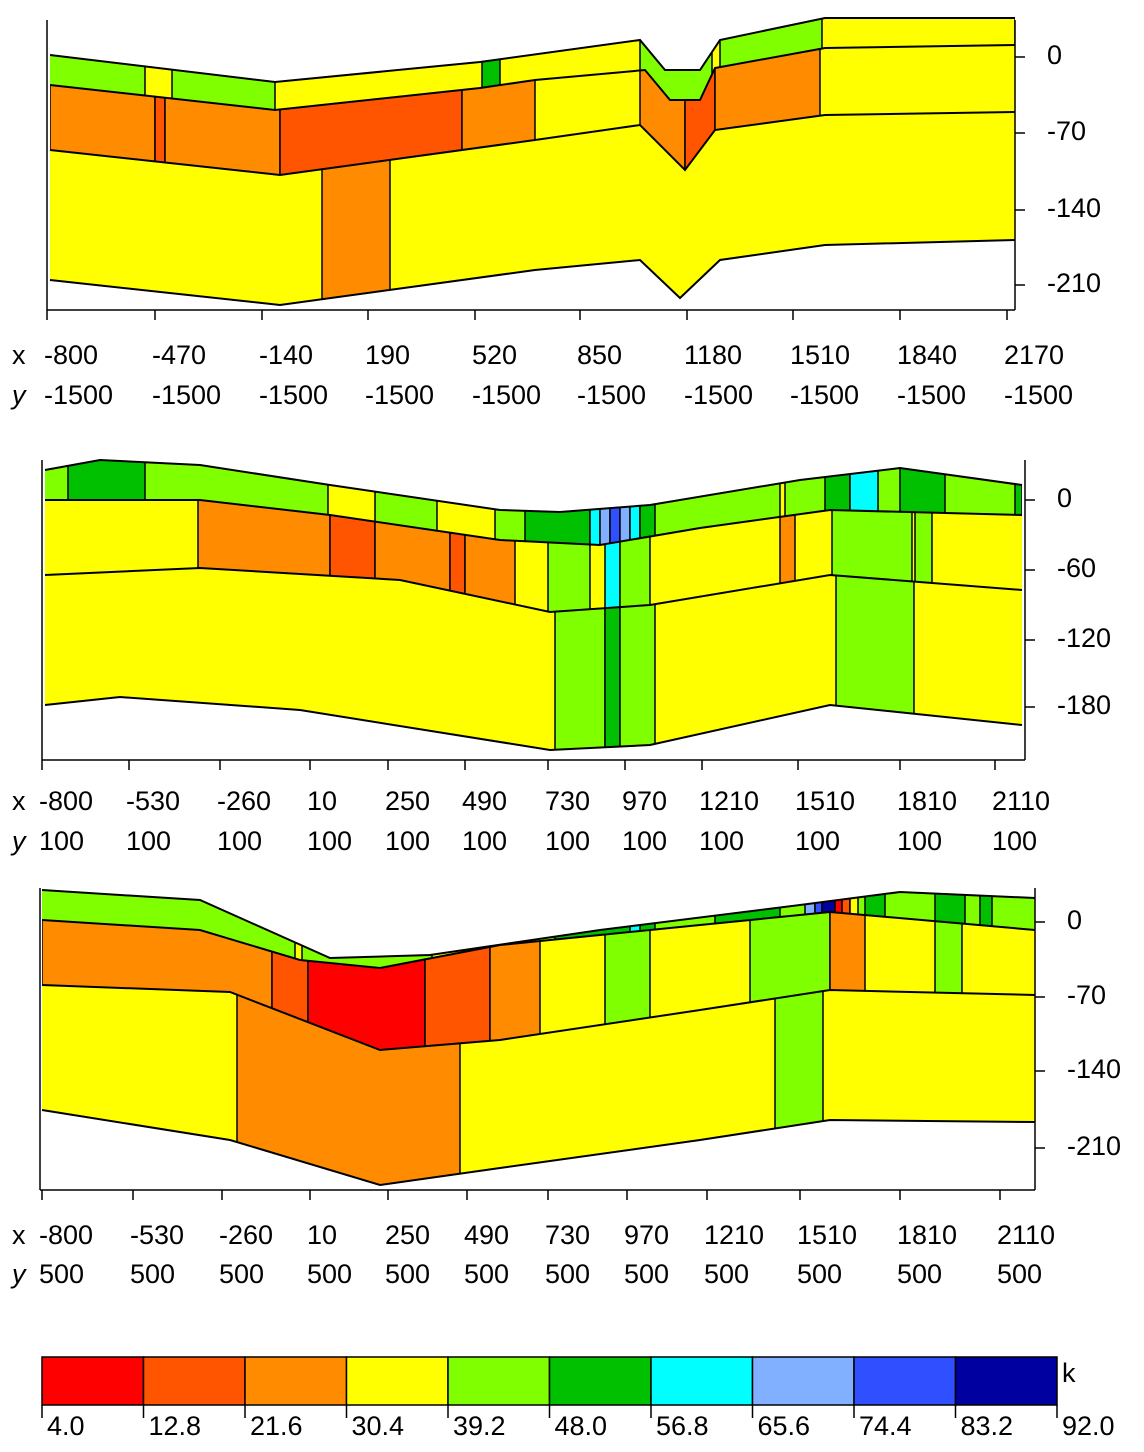  What do you see at coordinates (682, 1426) in the screenshot?
I see `colorbar-tick-label: 56.8` at bounding box center [682, 1426].